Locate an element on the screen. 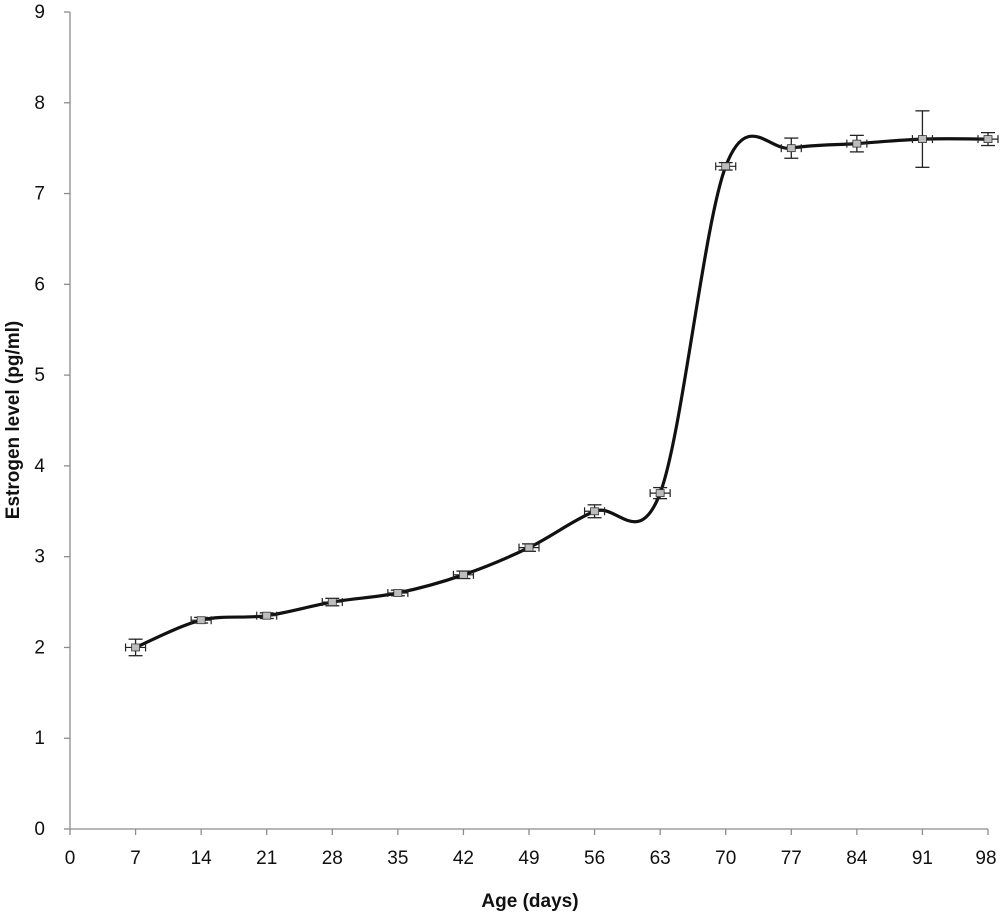 The image size is (1000, 914). x-tick-label: 28 is located at coordinates (332, 858).